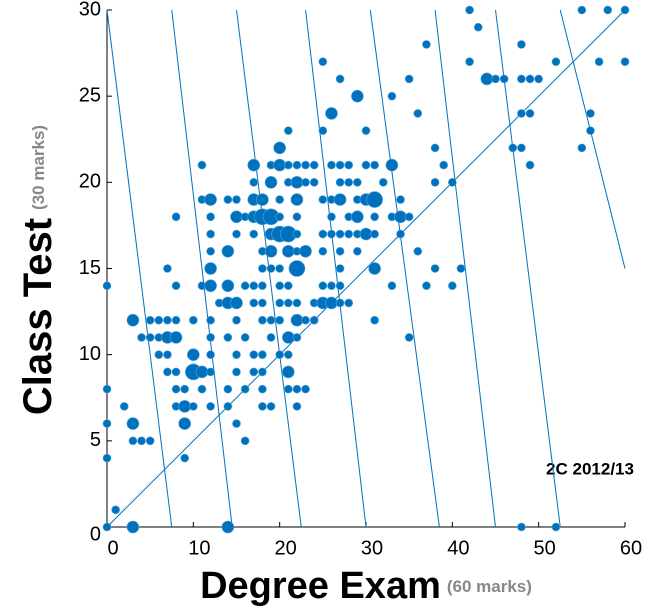  What do you see at coordinates (95, 534) in the screenshot?
I see `y-tick-label: 0` at bounding box center [95, 534].